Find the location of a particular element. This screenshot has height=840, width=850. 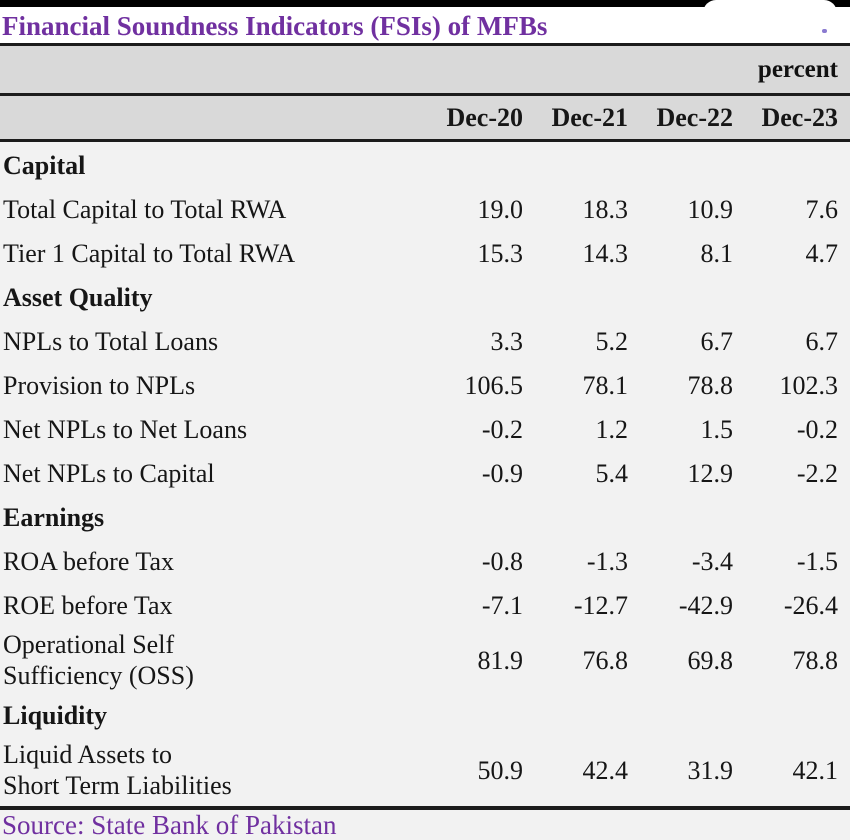

top-border-strip is located at coordinates (425, 3).